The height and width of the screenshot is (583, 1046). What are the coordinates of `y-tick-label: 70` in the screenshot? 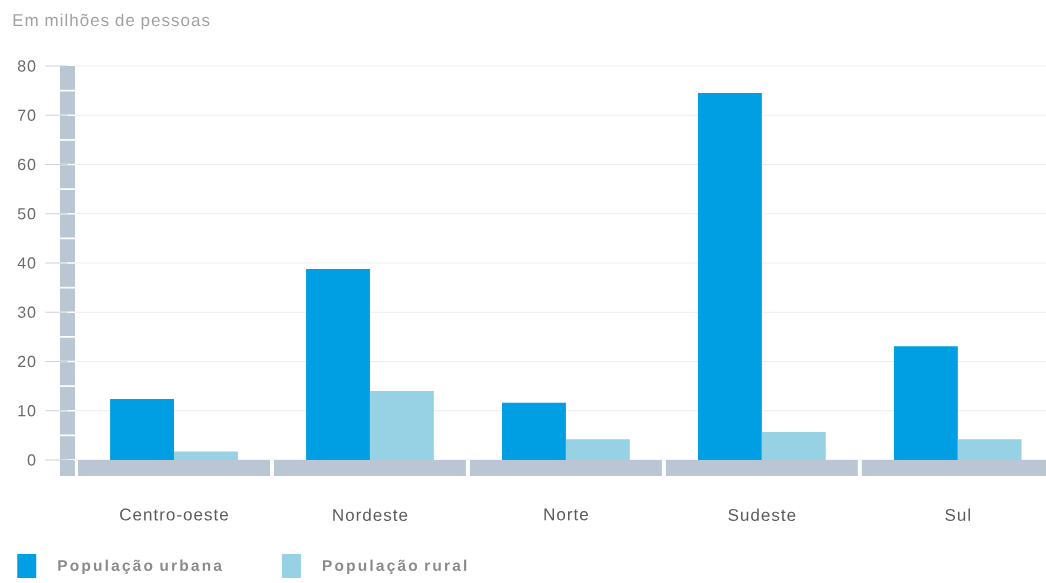 It's located at (27, 115).